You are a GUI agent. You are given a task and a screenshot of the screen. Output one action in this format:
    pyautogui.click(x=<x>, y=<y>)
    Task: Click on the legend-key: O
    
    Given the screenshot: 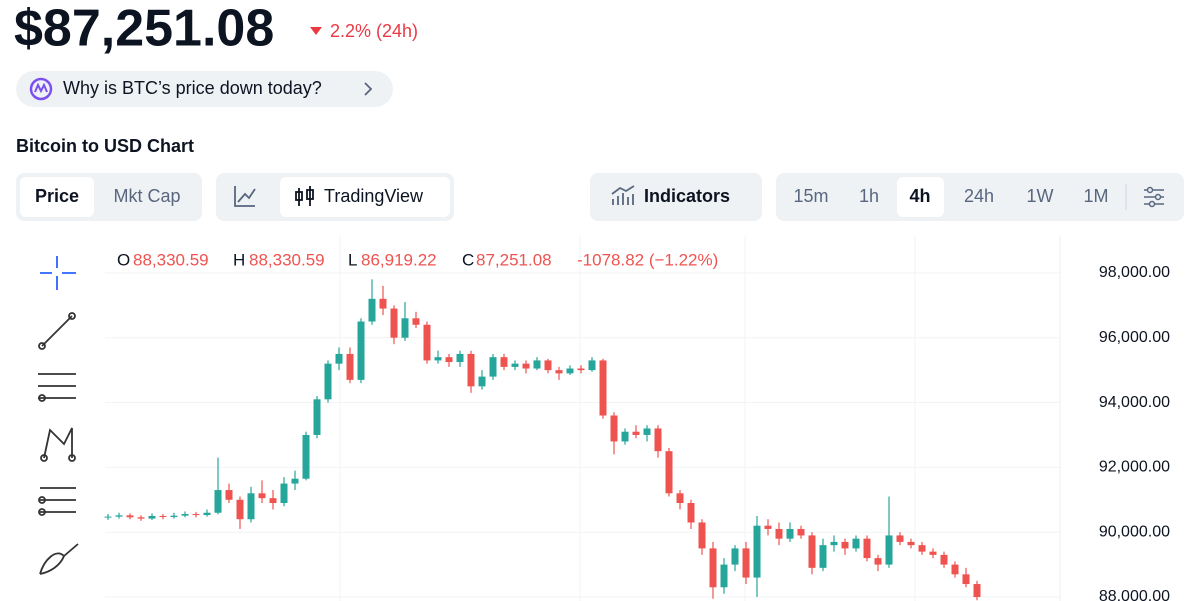 What is the action you would take?
    pyautogui.click(x=123, y=259)
    